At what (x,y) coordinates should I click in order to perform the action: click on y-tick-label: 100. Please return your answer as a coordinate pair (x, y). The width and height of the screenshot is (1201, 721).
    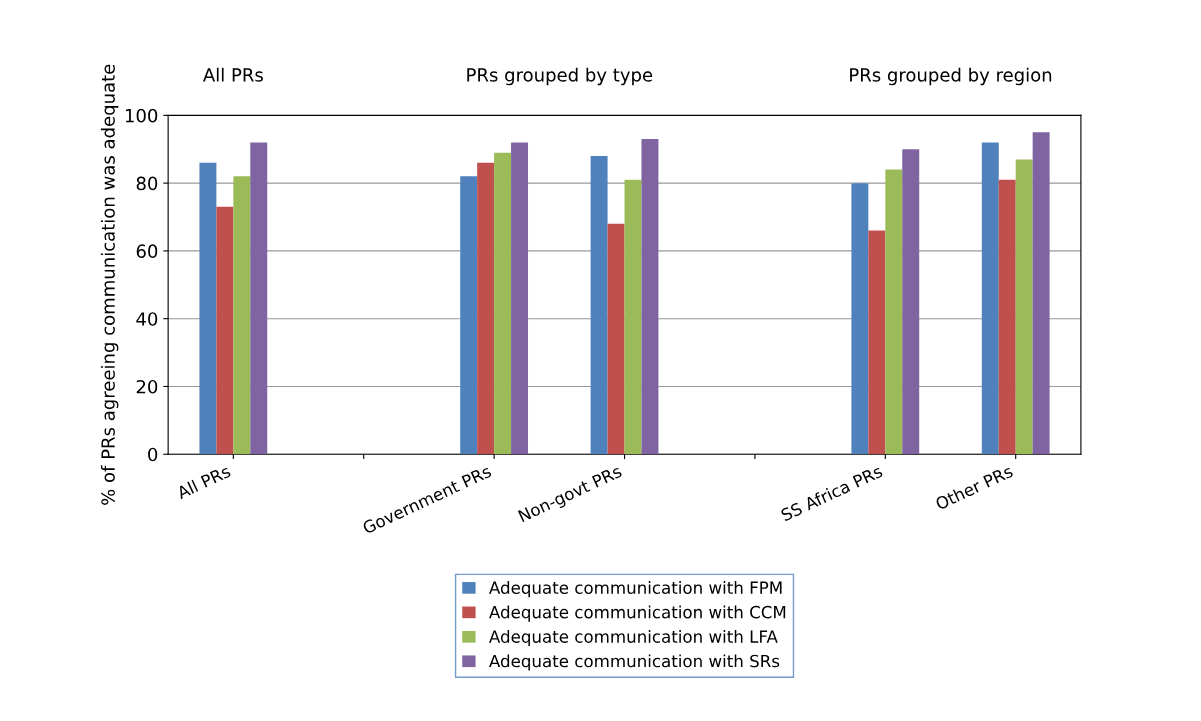
    Looking at the image, I should click on (141, 115).